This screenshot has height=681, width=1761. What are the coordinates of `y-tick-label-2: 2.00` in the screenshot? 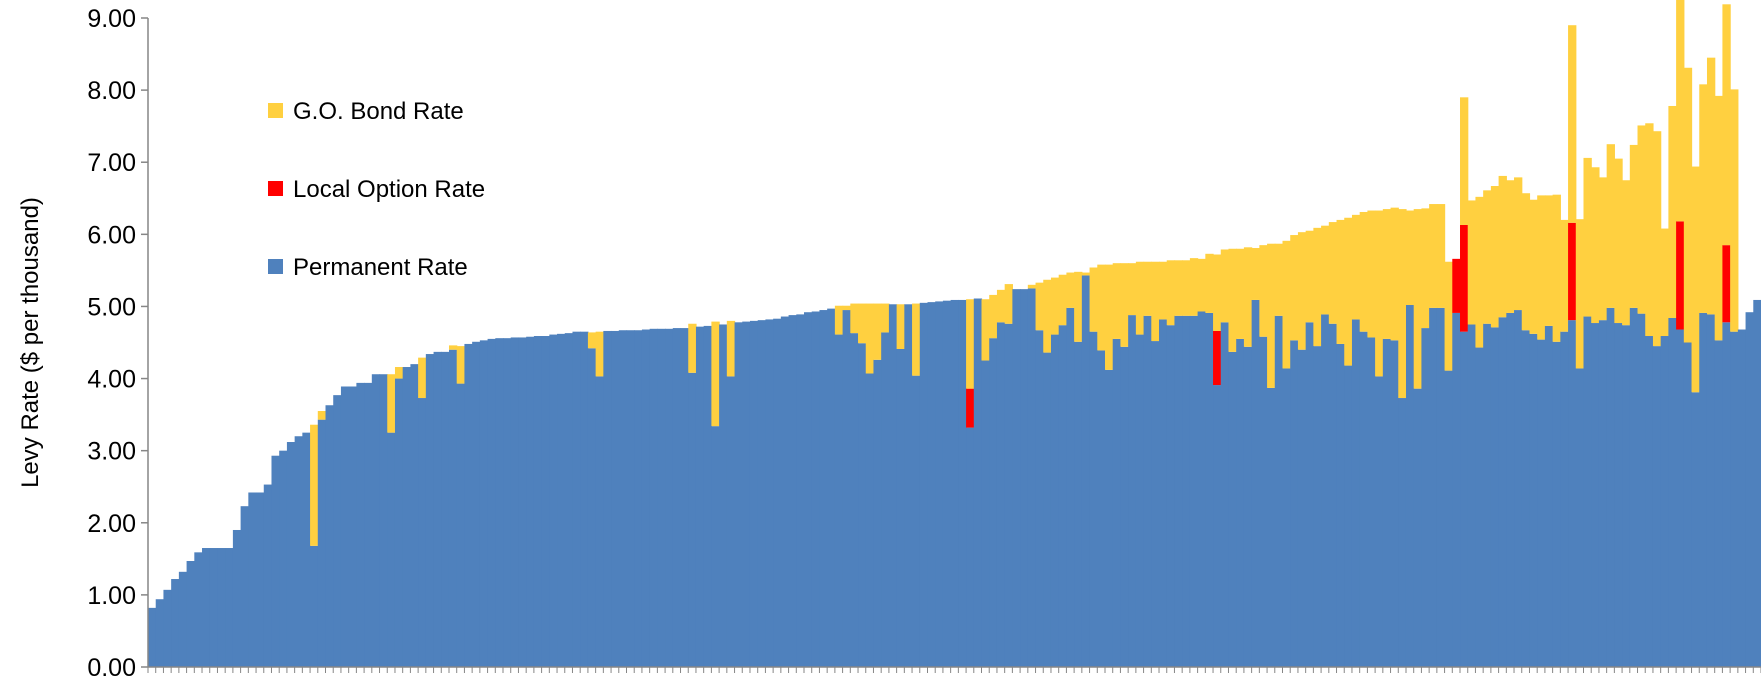 It's located at (111, 524).